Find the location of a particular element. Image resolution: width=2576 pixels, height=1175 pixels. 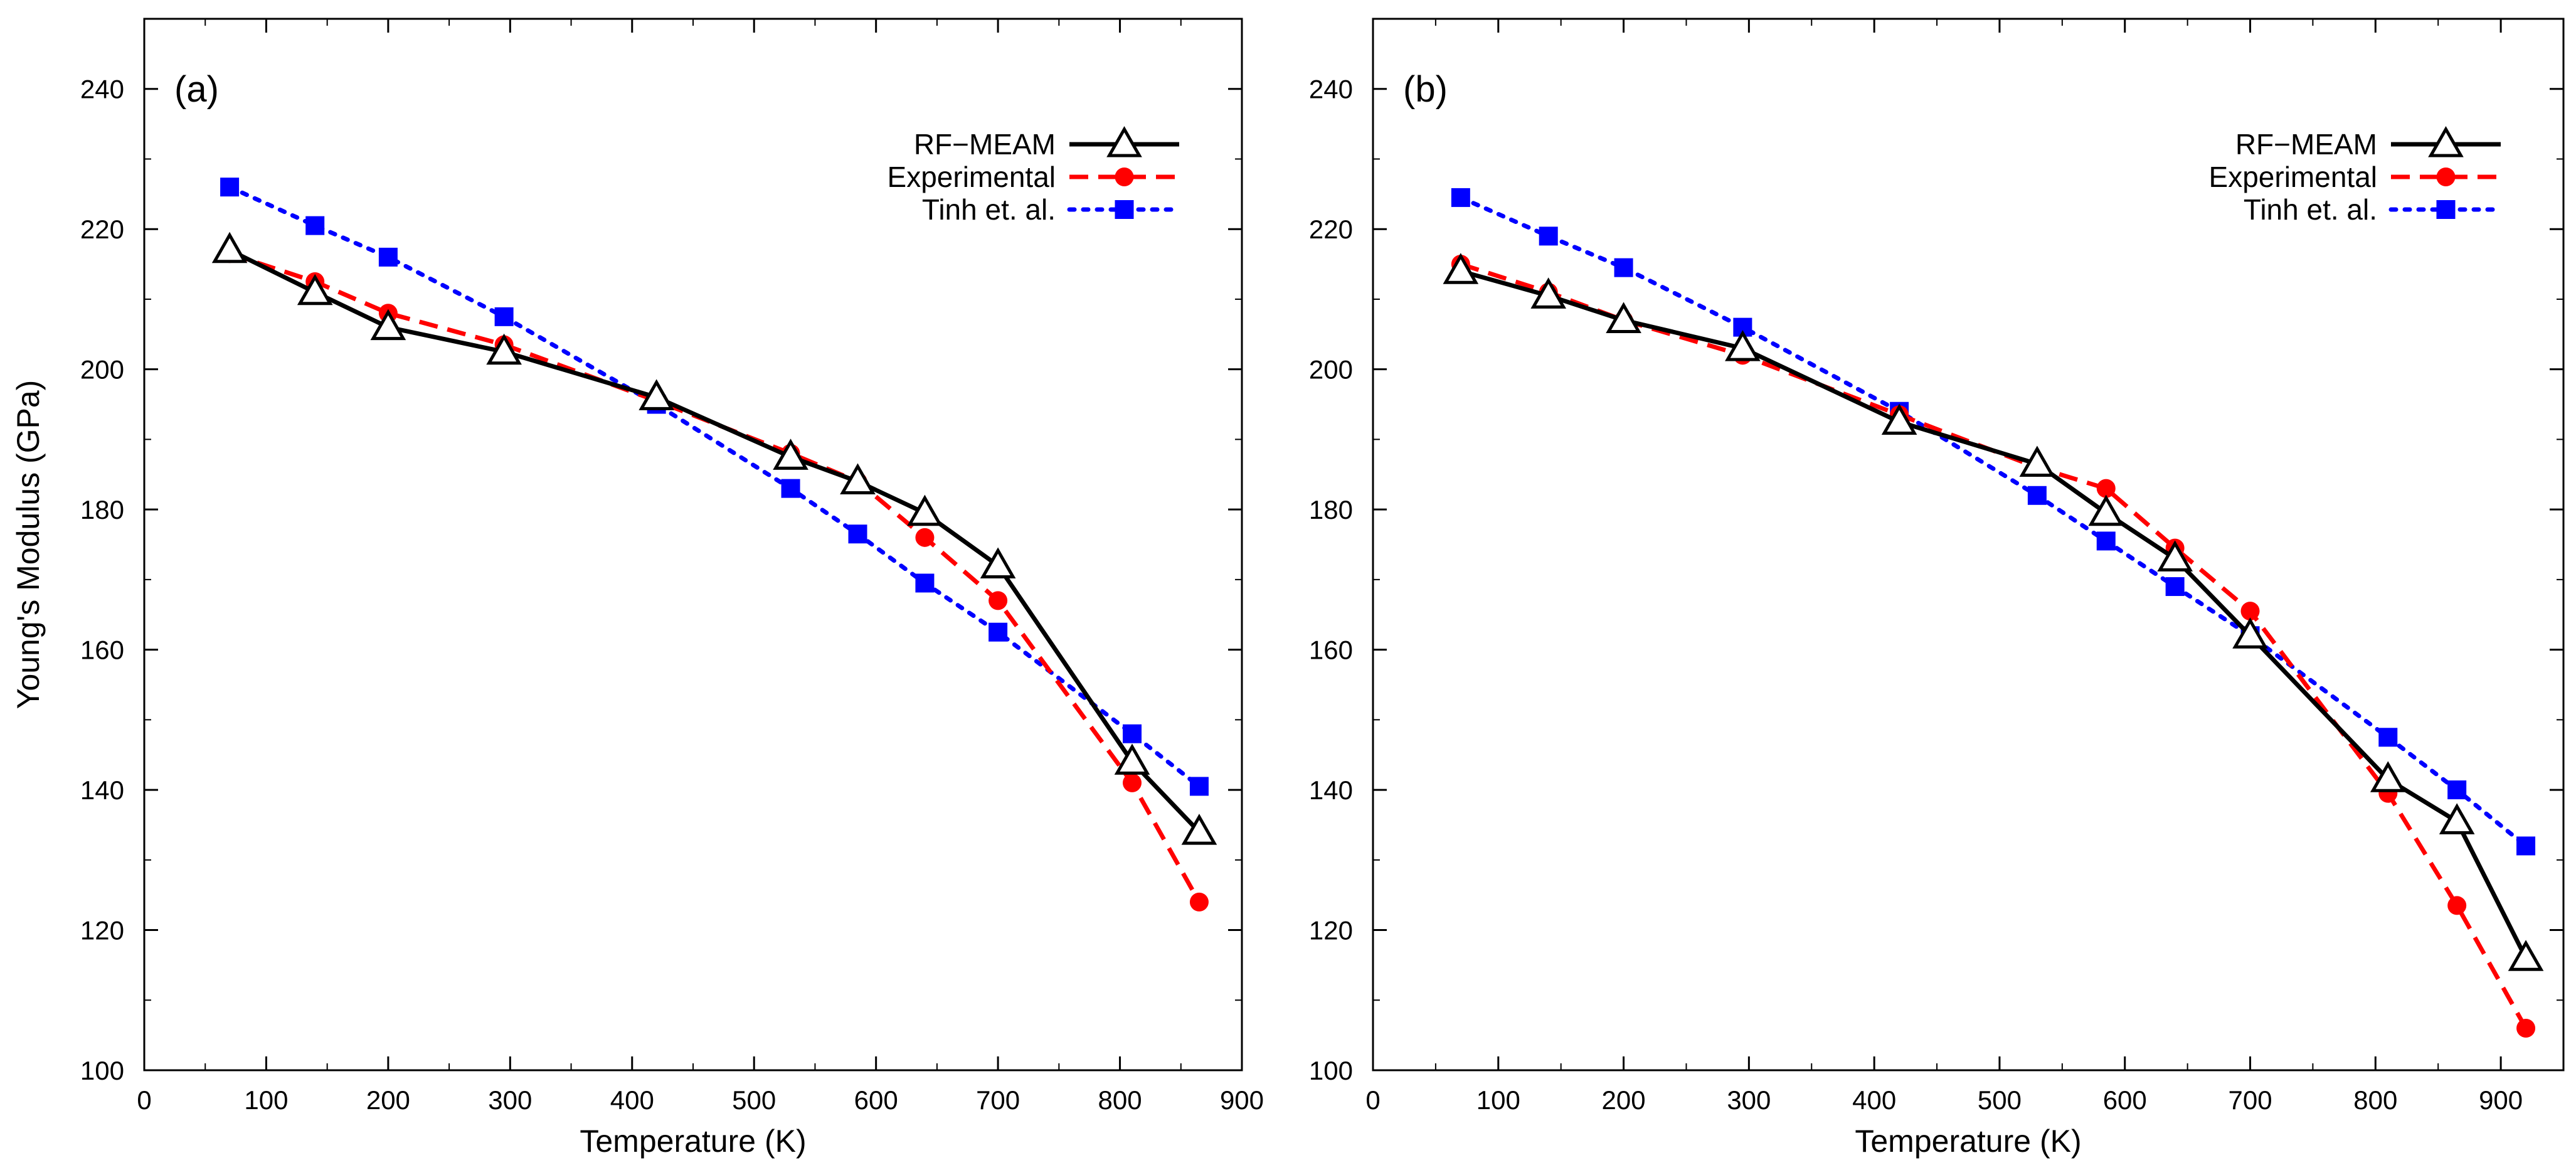

panel-label: (a) is located at coordinates (196, 89).